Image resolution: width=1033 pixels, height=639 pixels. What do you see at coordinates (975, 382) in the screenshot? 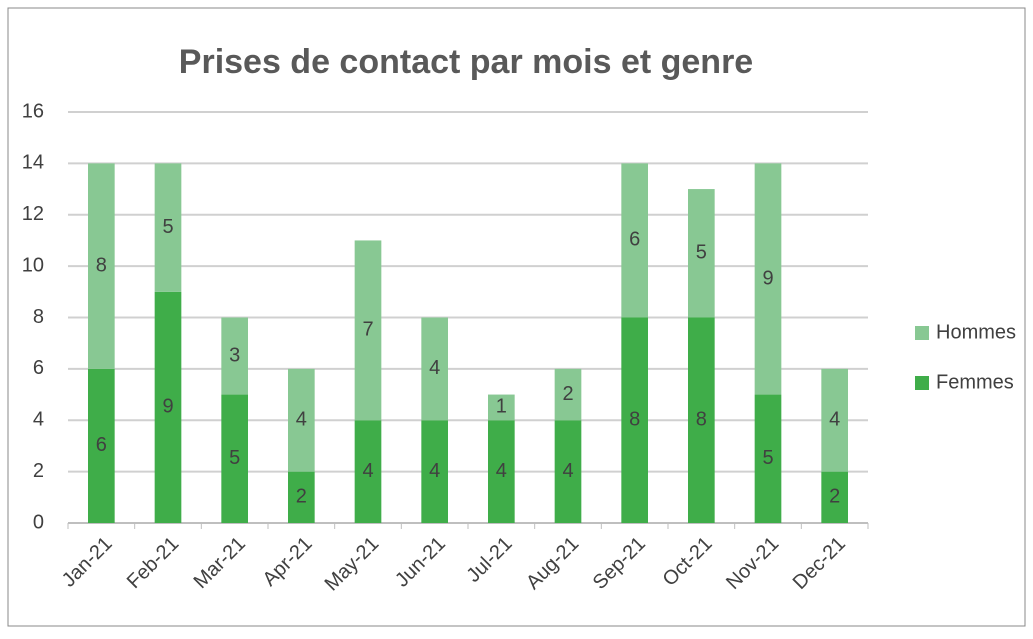
I see `legend-label: Femmes` at bounding box center [975, 382].